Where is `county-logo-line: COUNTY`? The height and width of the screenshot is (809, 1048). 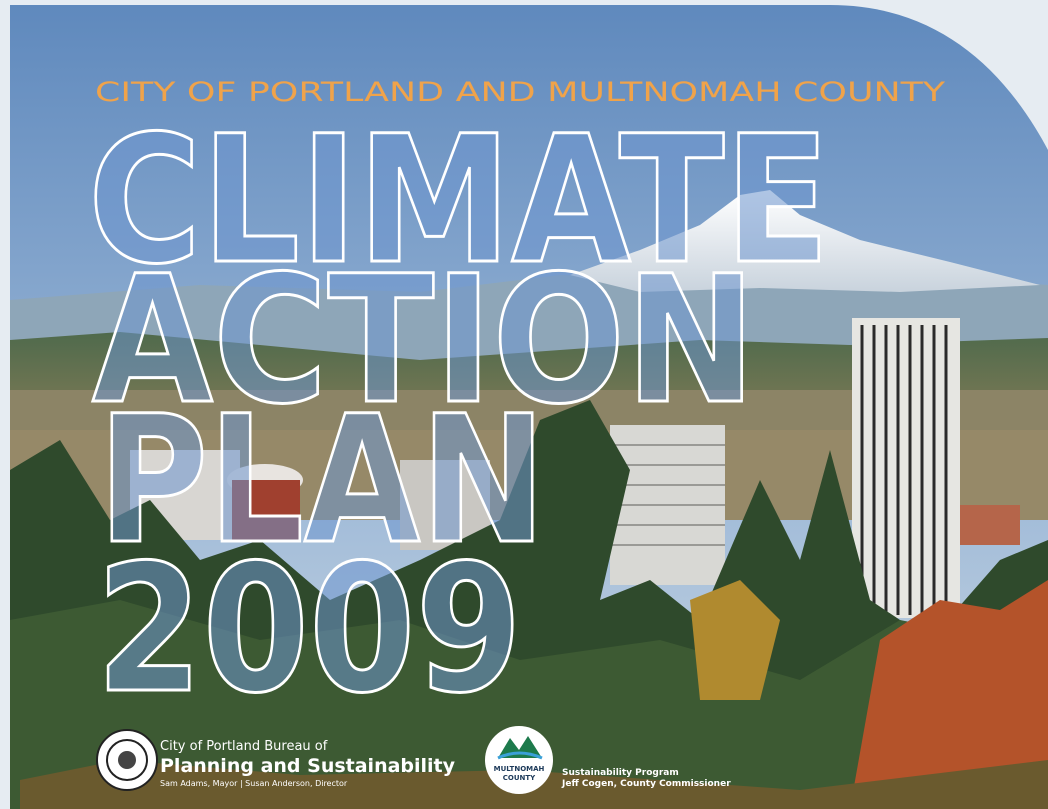
county-logo-line: COUNTY is located at coordinates (519, 778).